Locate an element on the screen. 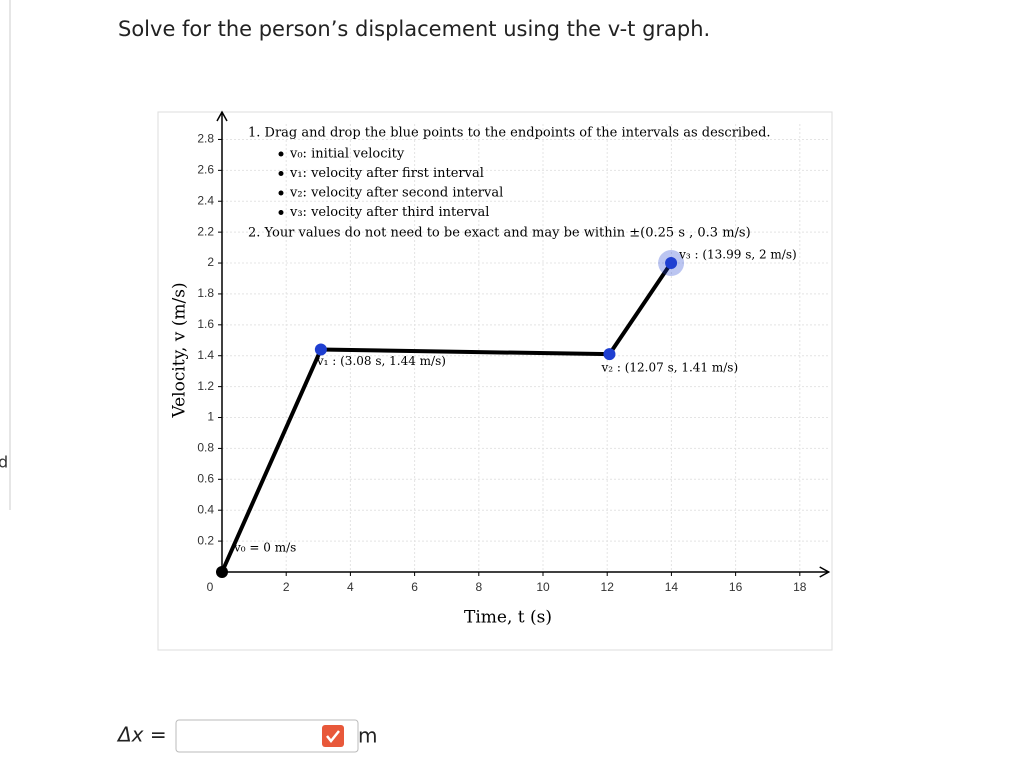 This screenshot has height=778, width=1024. y-tick-label: 2.2 is located at coordinates (205, 231).